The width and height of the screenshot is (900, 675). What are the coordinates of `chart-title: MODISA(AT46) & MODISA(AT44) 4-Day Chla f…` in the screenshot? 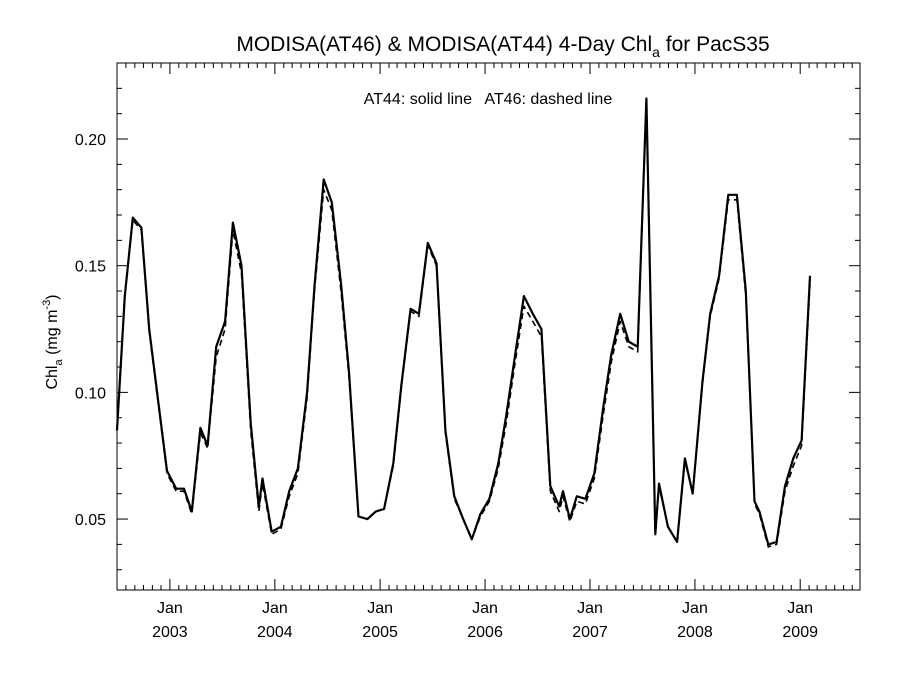 It's located at (502, 46).